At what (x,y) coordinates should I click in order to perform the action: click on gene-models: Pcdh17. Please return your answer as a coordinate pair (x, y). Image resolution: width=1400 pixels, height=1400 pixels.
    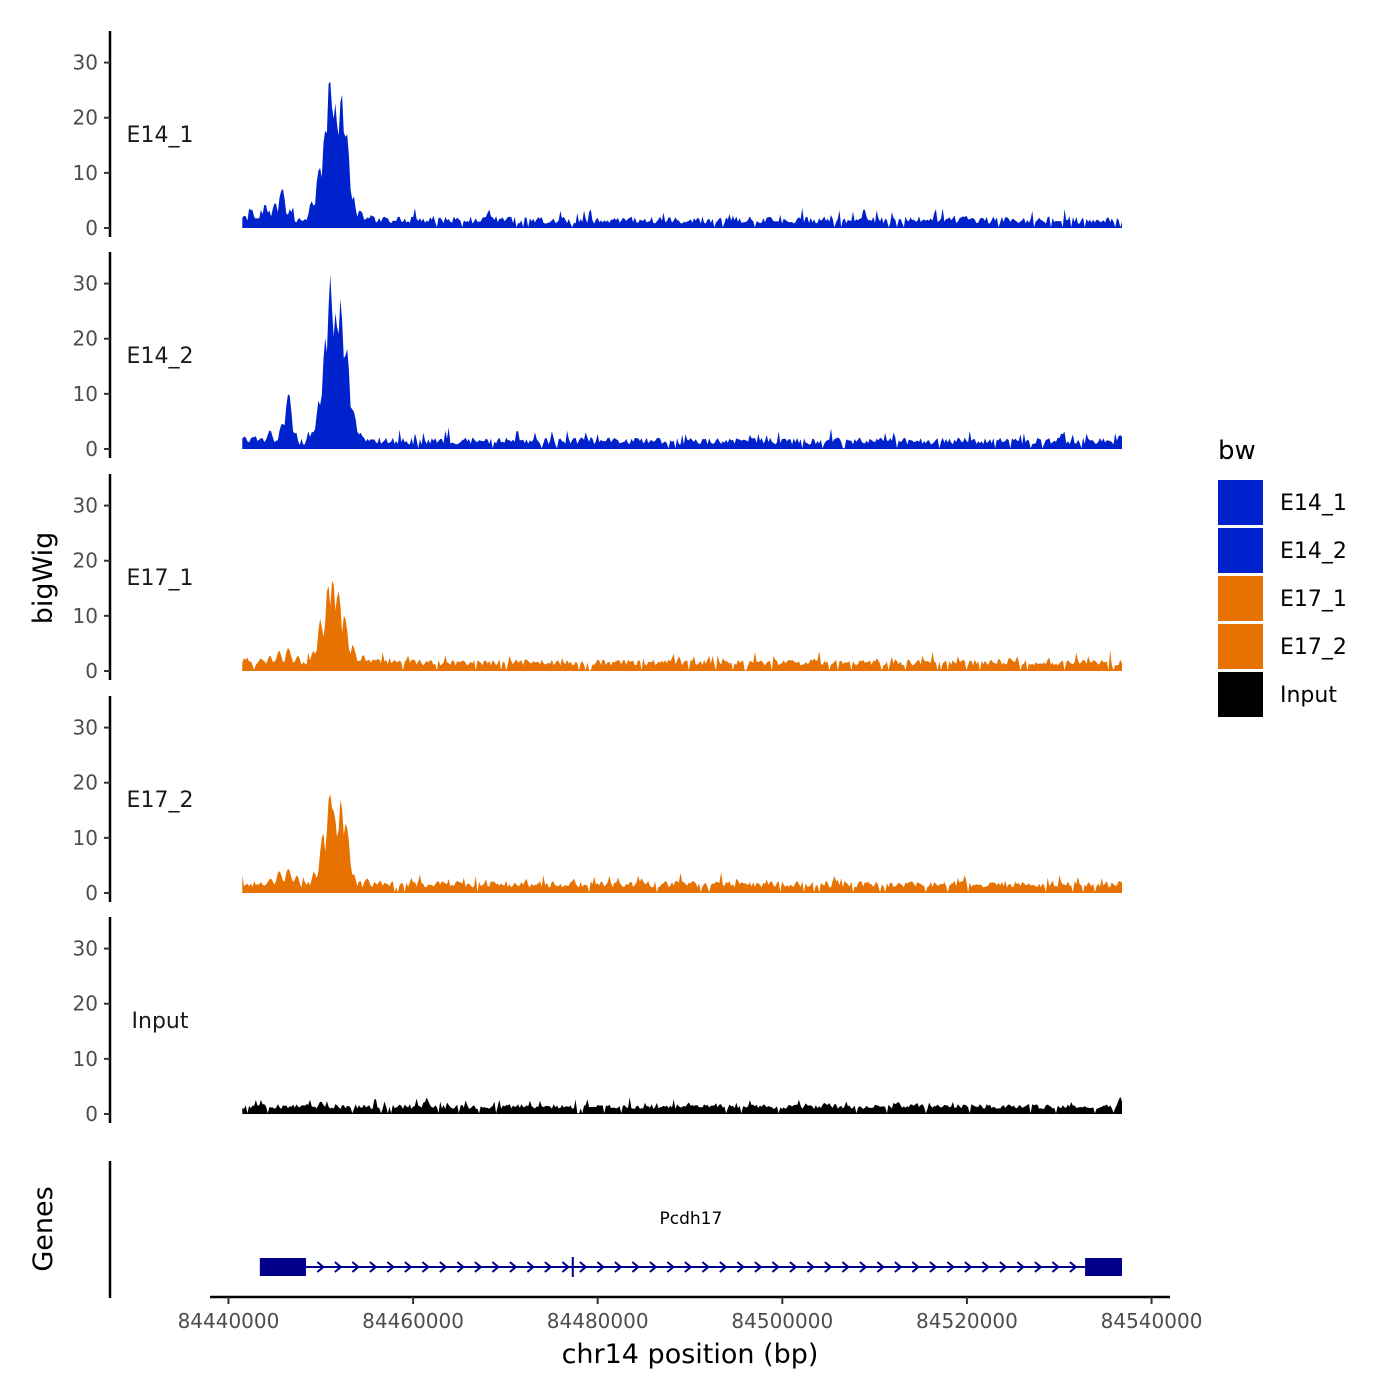
    Looking at the image, I should click on (690, 1243).